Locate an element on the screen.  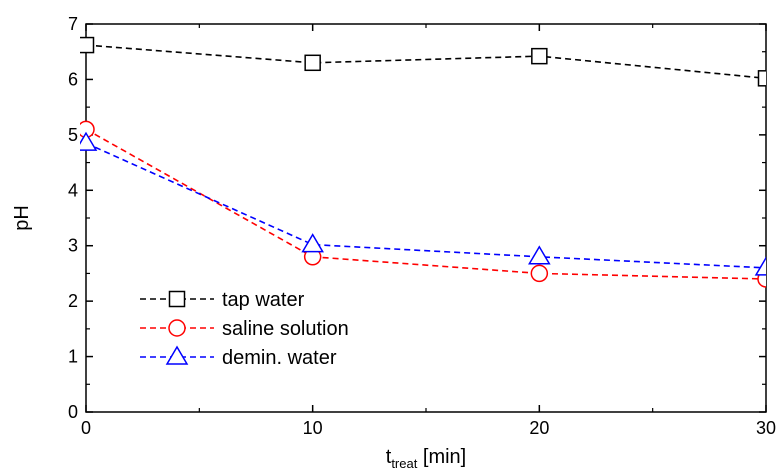
x-axis-title-main: t is located at coordinates (389, 457).